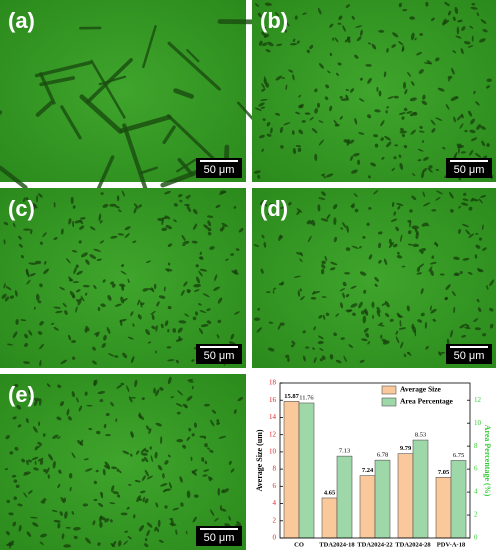 This screenshot has width=496, height=550. I want to click on x-tick-label: PDV-A-18, so click(451, 544).